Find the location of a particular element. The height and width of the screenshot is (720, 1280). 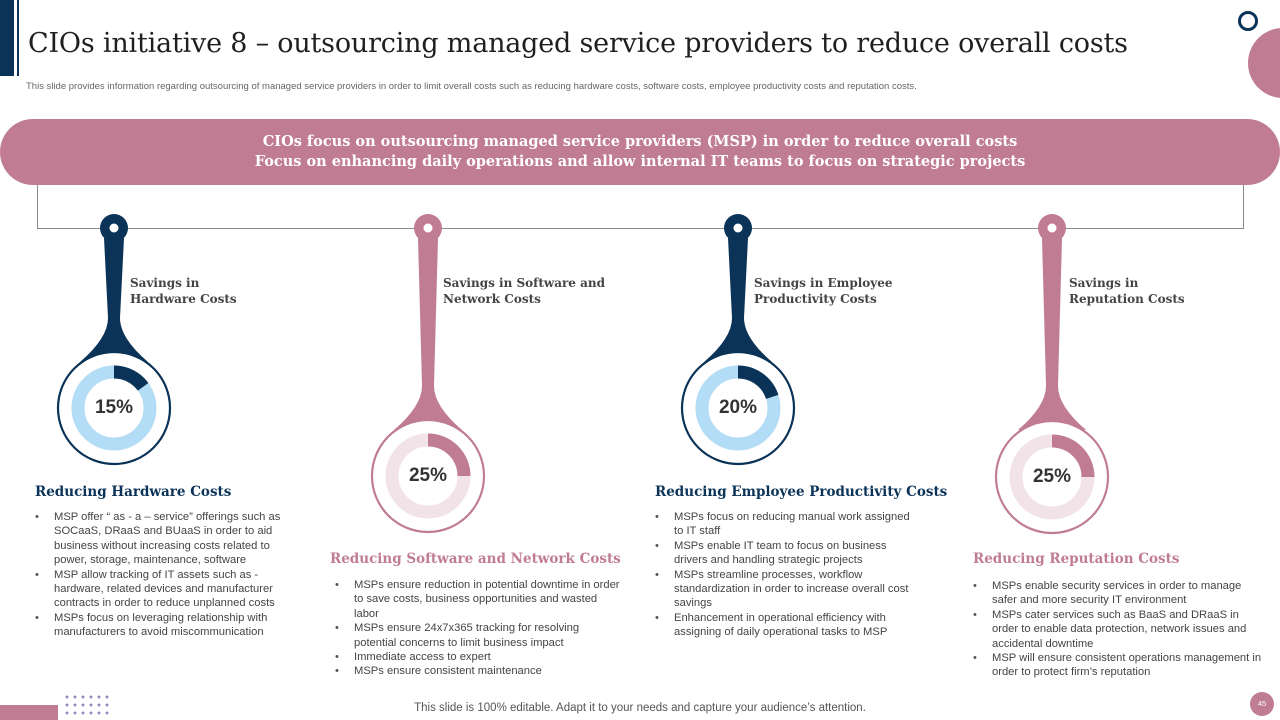

page-number: 45 is located at coordinates (1262, 704).